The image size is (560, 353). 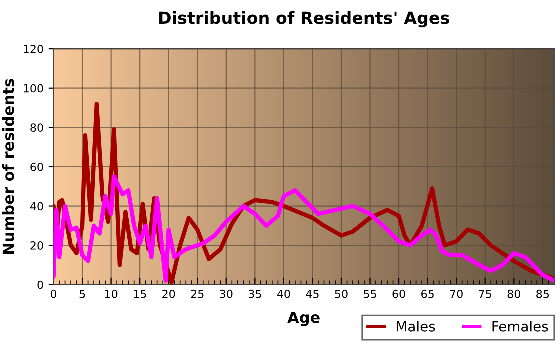 What do you see at coordinates (370, 294) in the screenshot?
I see `x-tick-label: 55` at bounding box center [370, 294].